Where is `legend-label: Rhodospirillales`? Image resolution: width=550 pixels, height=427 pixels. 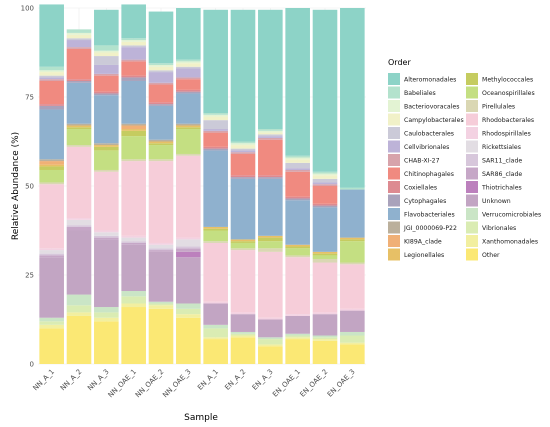 legend-label: Rhodospirillales is located at coordinates (506, 134).